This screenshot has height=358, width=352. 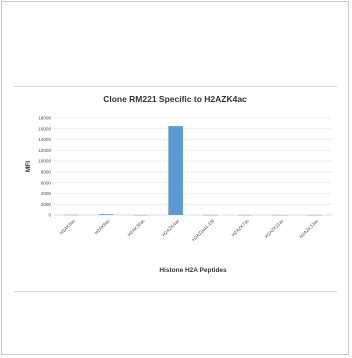 What do you see at coordinates (106, 214) in the screenshot?
I see `bar-h2ak9ac` at bounding box center [106, 214].